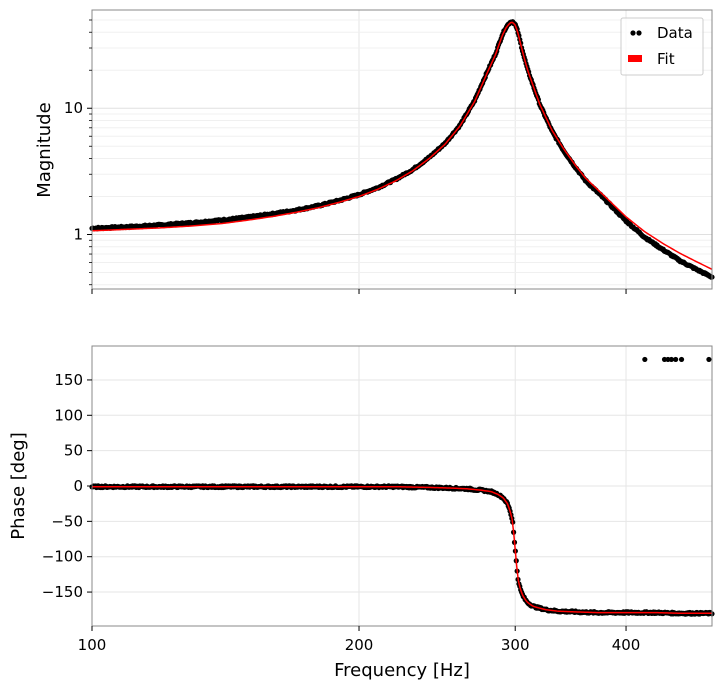 This screenshot has height=689, width=722. Describe the element at coordinates (78, 486) in the screenshot. I see `phase-ytick-label: 0` at that location.